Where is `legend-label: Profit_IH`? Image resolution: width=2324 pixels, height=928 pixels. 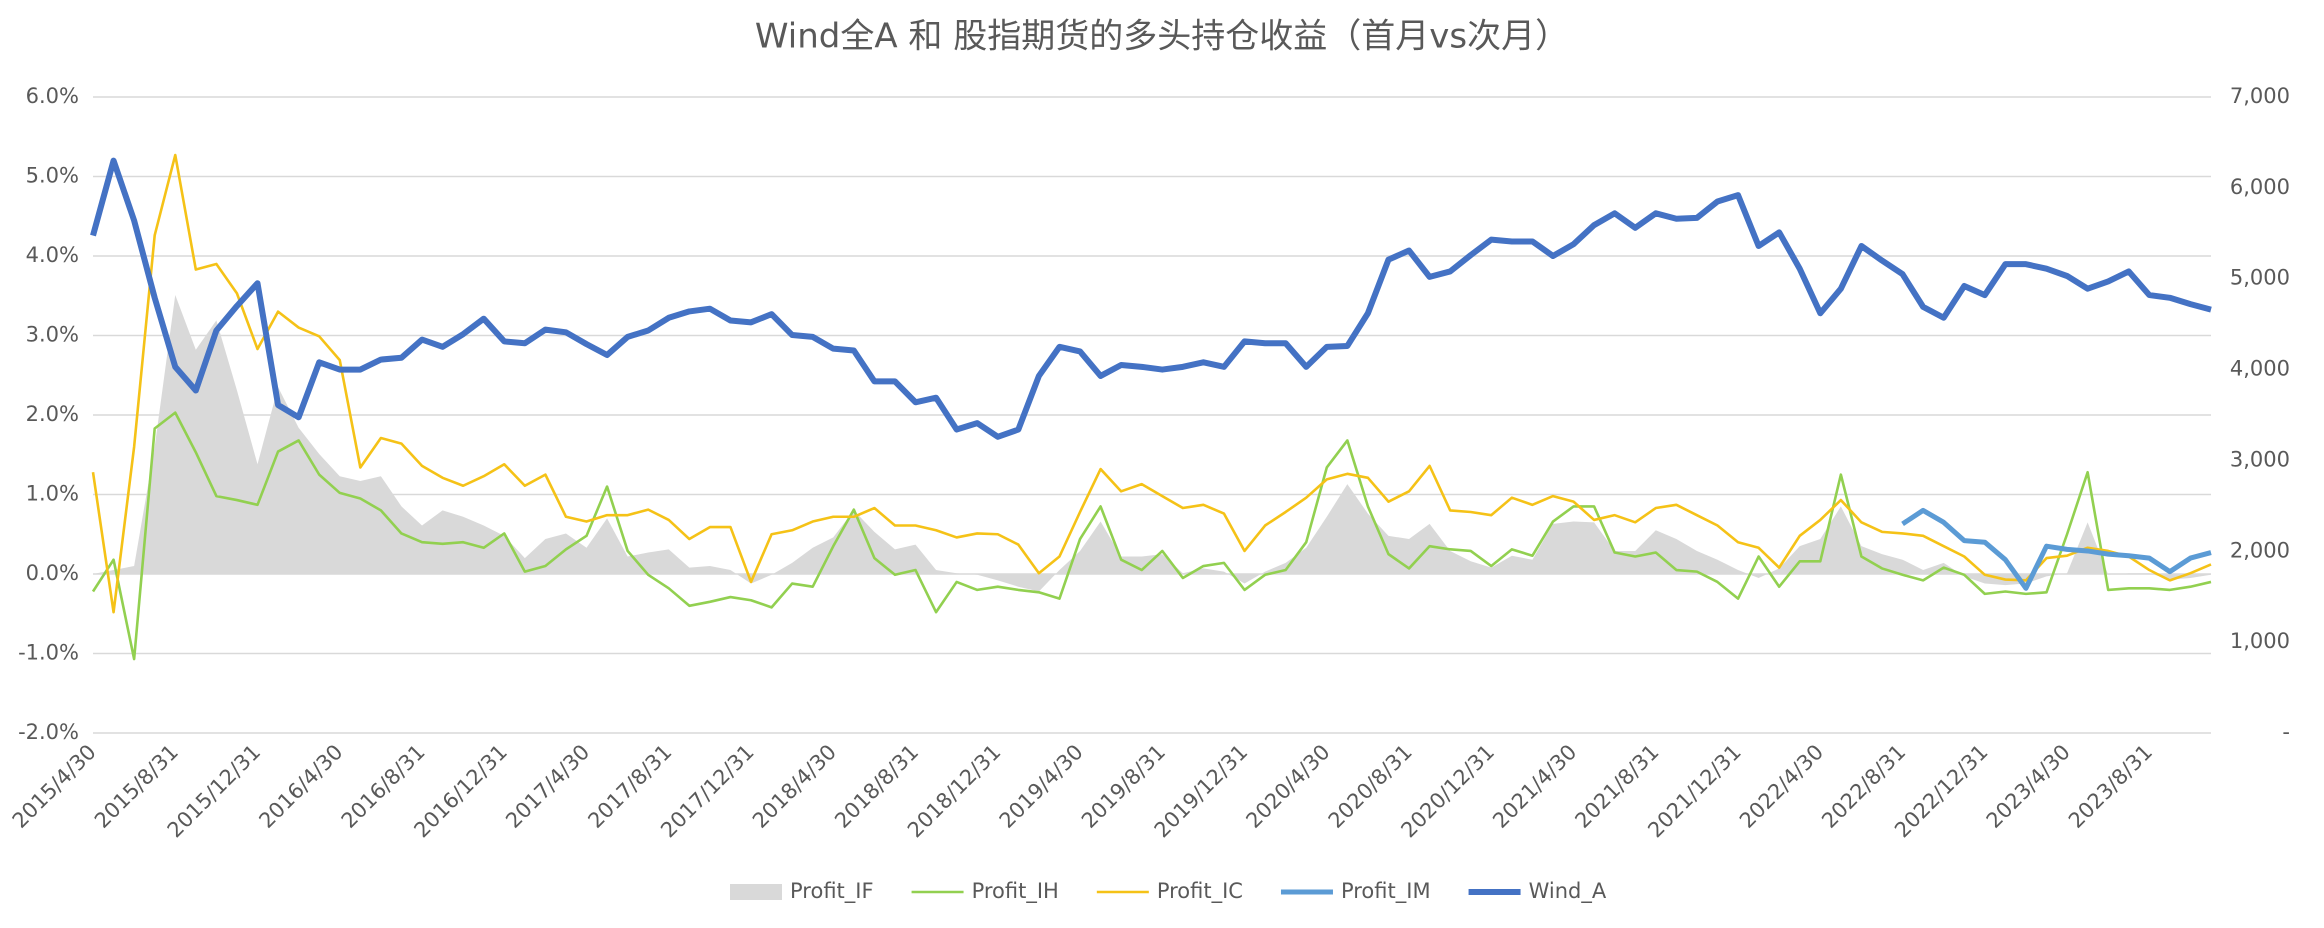
legend-label: Profit_IH is located at coordinates (1015, 891).